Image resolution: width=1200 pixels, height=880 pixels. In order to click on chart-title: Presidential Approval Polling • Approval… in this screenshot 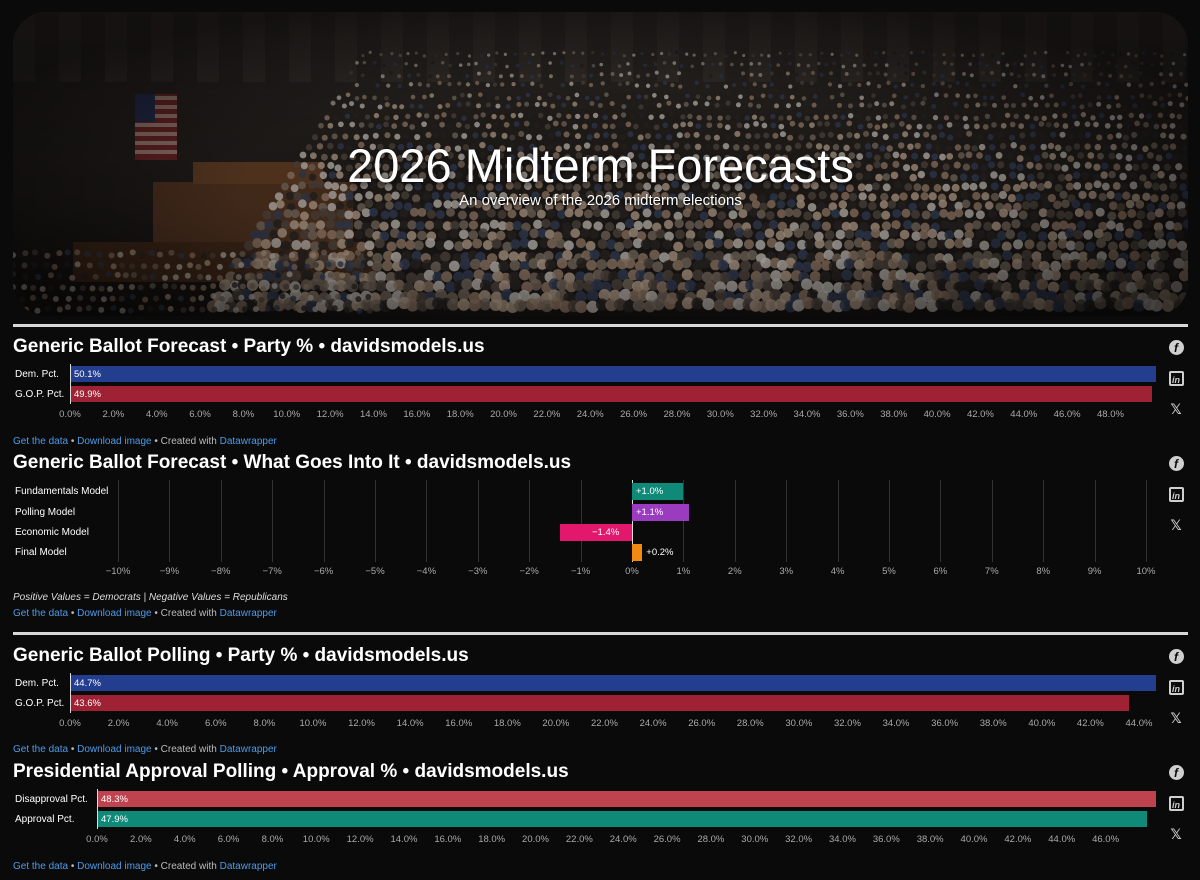, I will do `click(291, 771)`.